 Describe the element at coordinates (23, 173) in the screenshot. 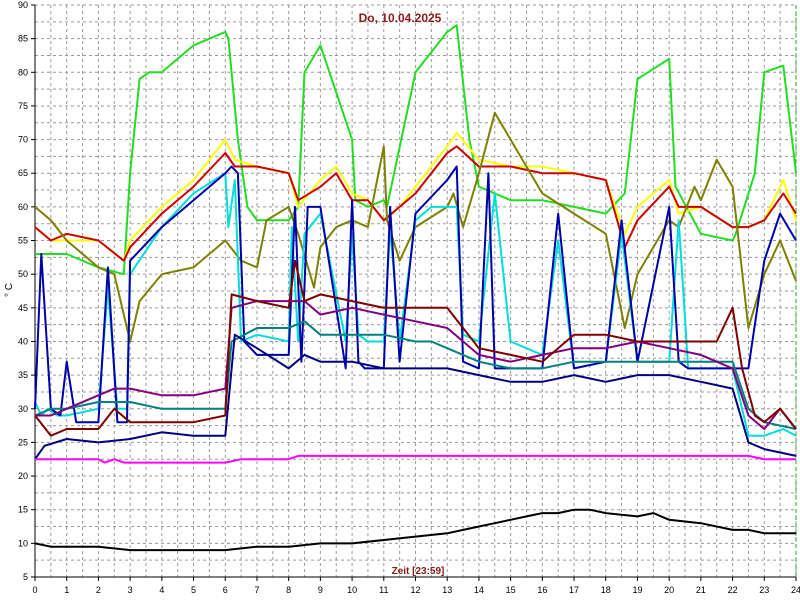

I see `y-tick-label: 65` at that location.